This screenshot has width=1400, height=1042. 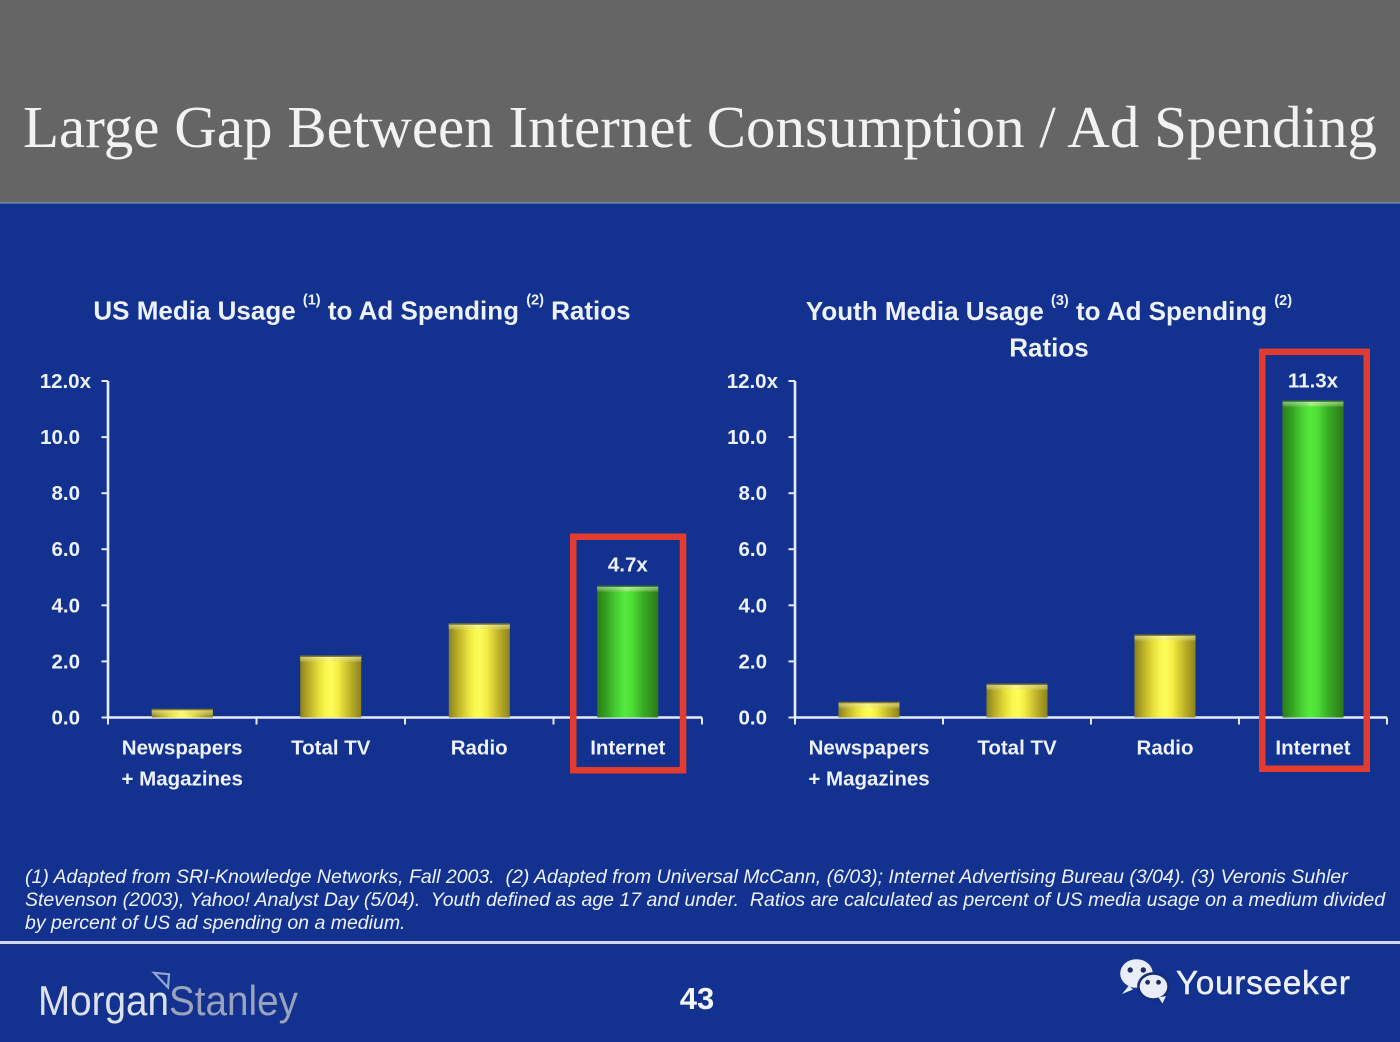 What do you see at coordinates (1048, 348) in the screenshot?
I see `svg-text: Ratios` at bounding box center [1048, 348].